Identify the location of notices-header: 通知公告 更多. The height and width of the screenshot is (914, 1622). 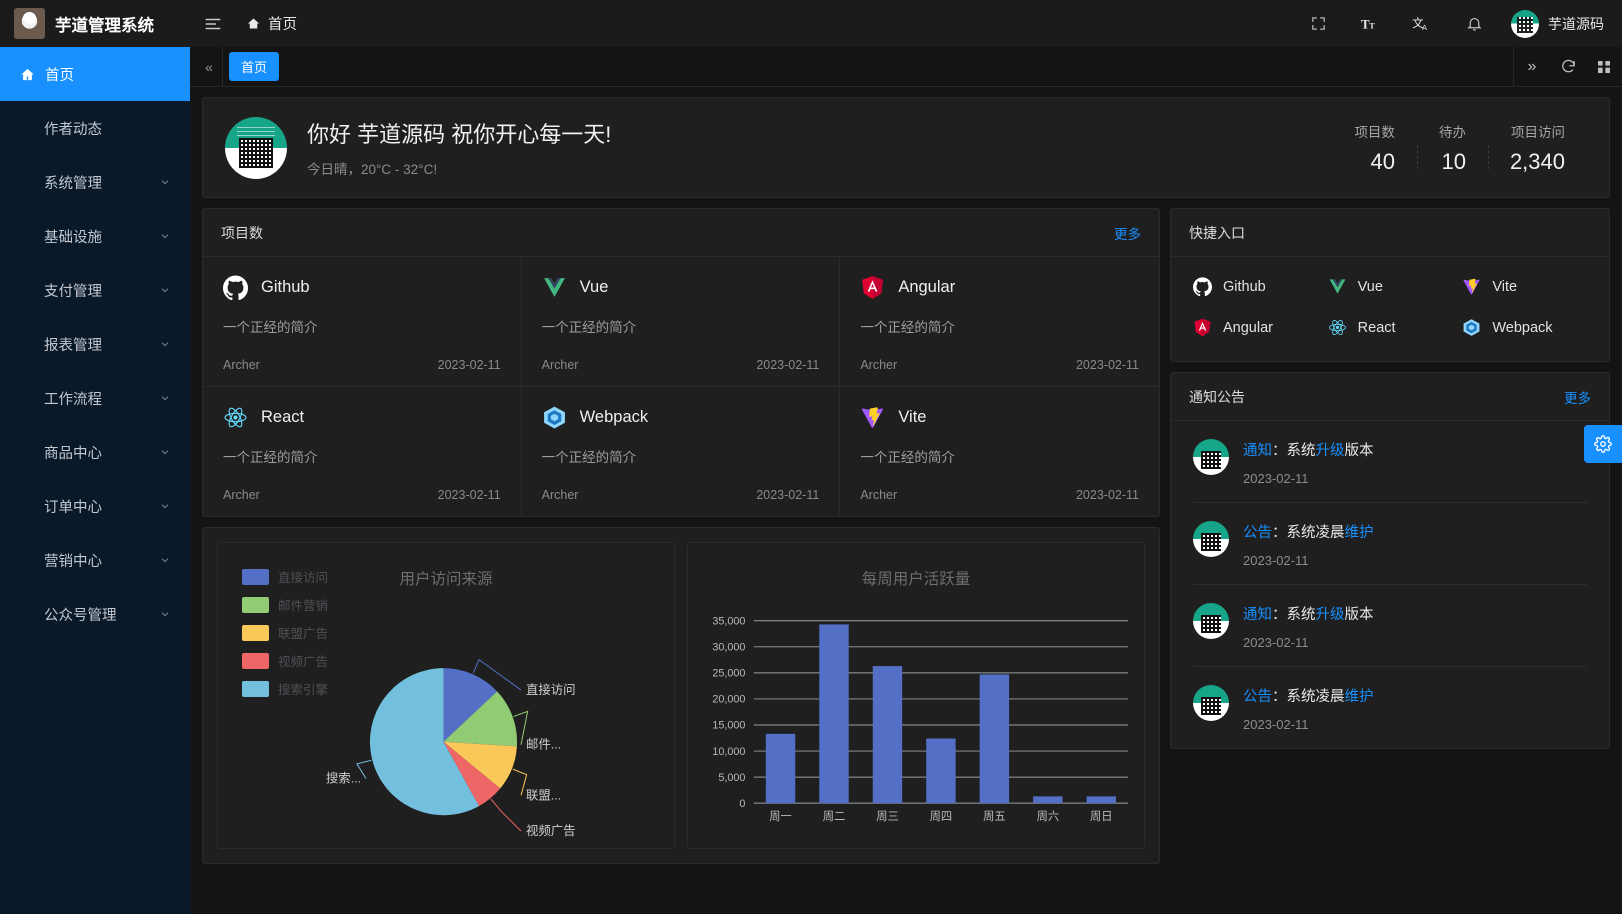
(1390, 397).